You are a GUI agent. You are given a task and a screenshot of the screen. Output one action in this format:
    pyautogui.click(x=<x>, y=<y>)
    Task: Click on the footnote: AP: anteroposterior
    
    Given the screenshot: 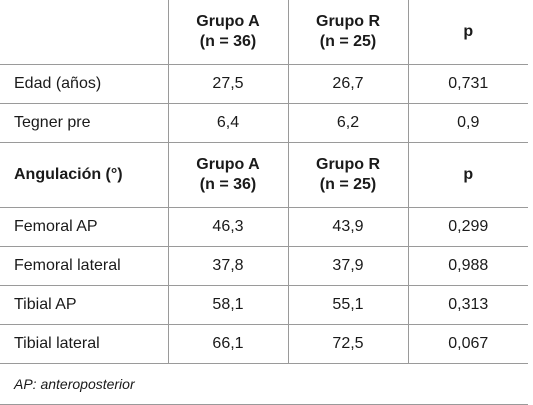 What is the action you would take?
    pyautogui.click(x=264, y=384)
    